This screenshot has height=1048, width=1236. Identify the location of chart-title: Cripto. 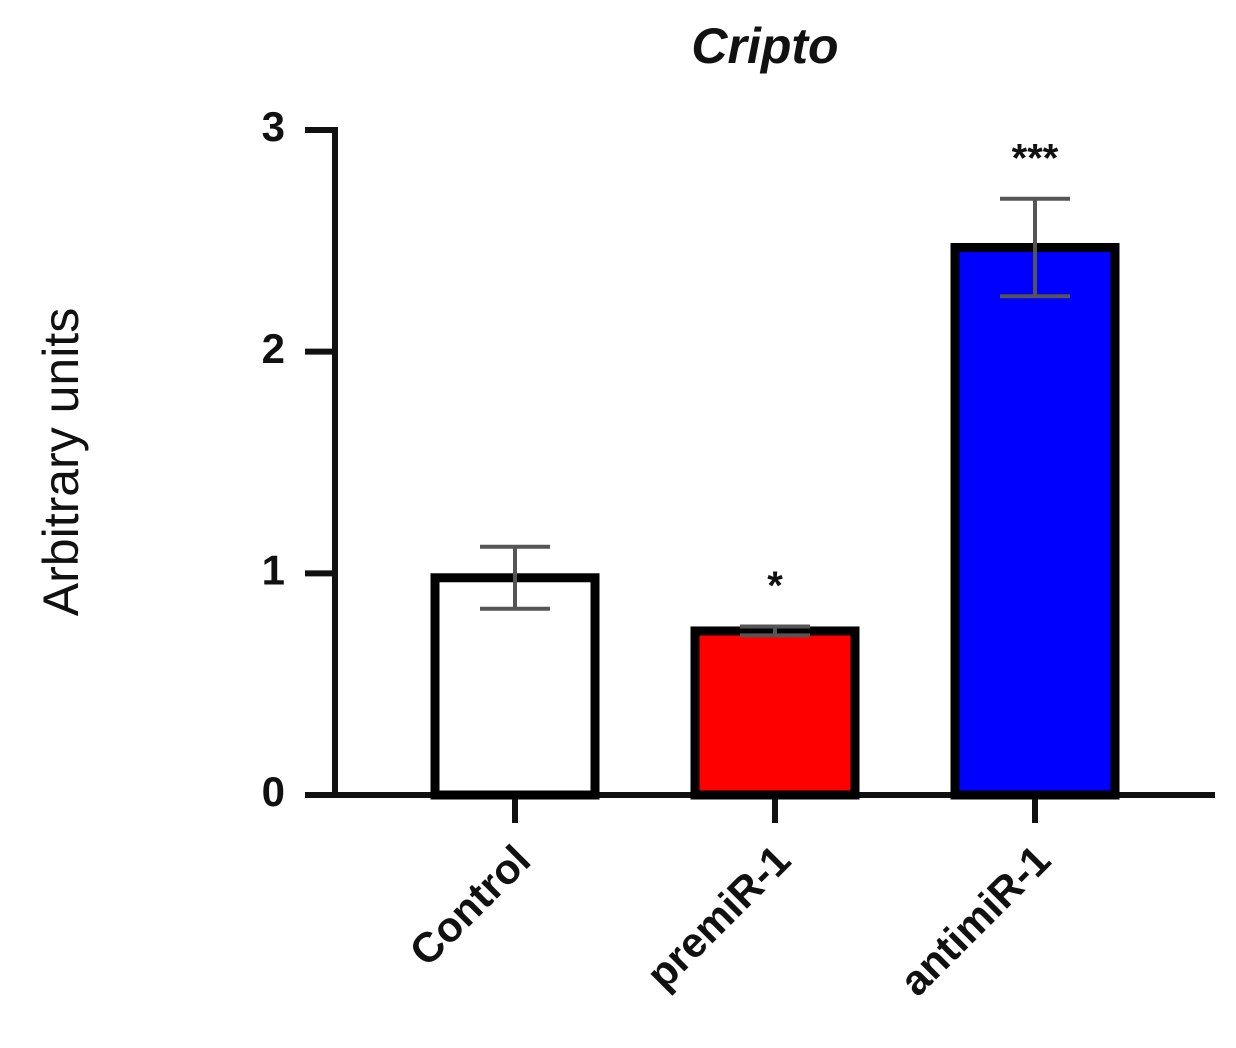
(764, 46).